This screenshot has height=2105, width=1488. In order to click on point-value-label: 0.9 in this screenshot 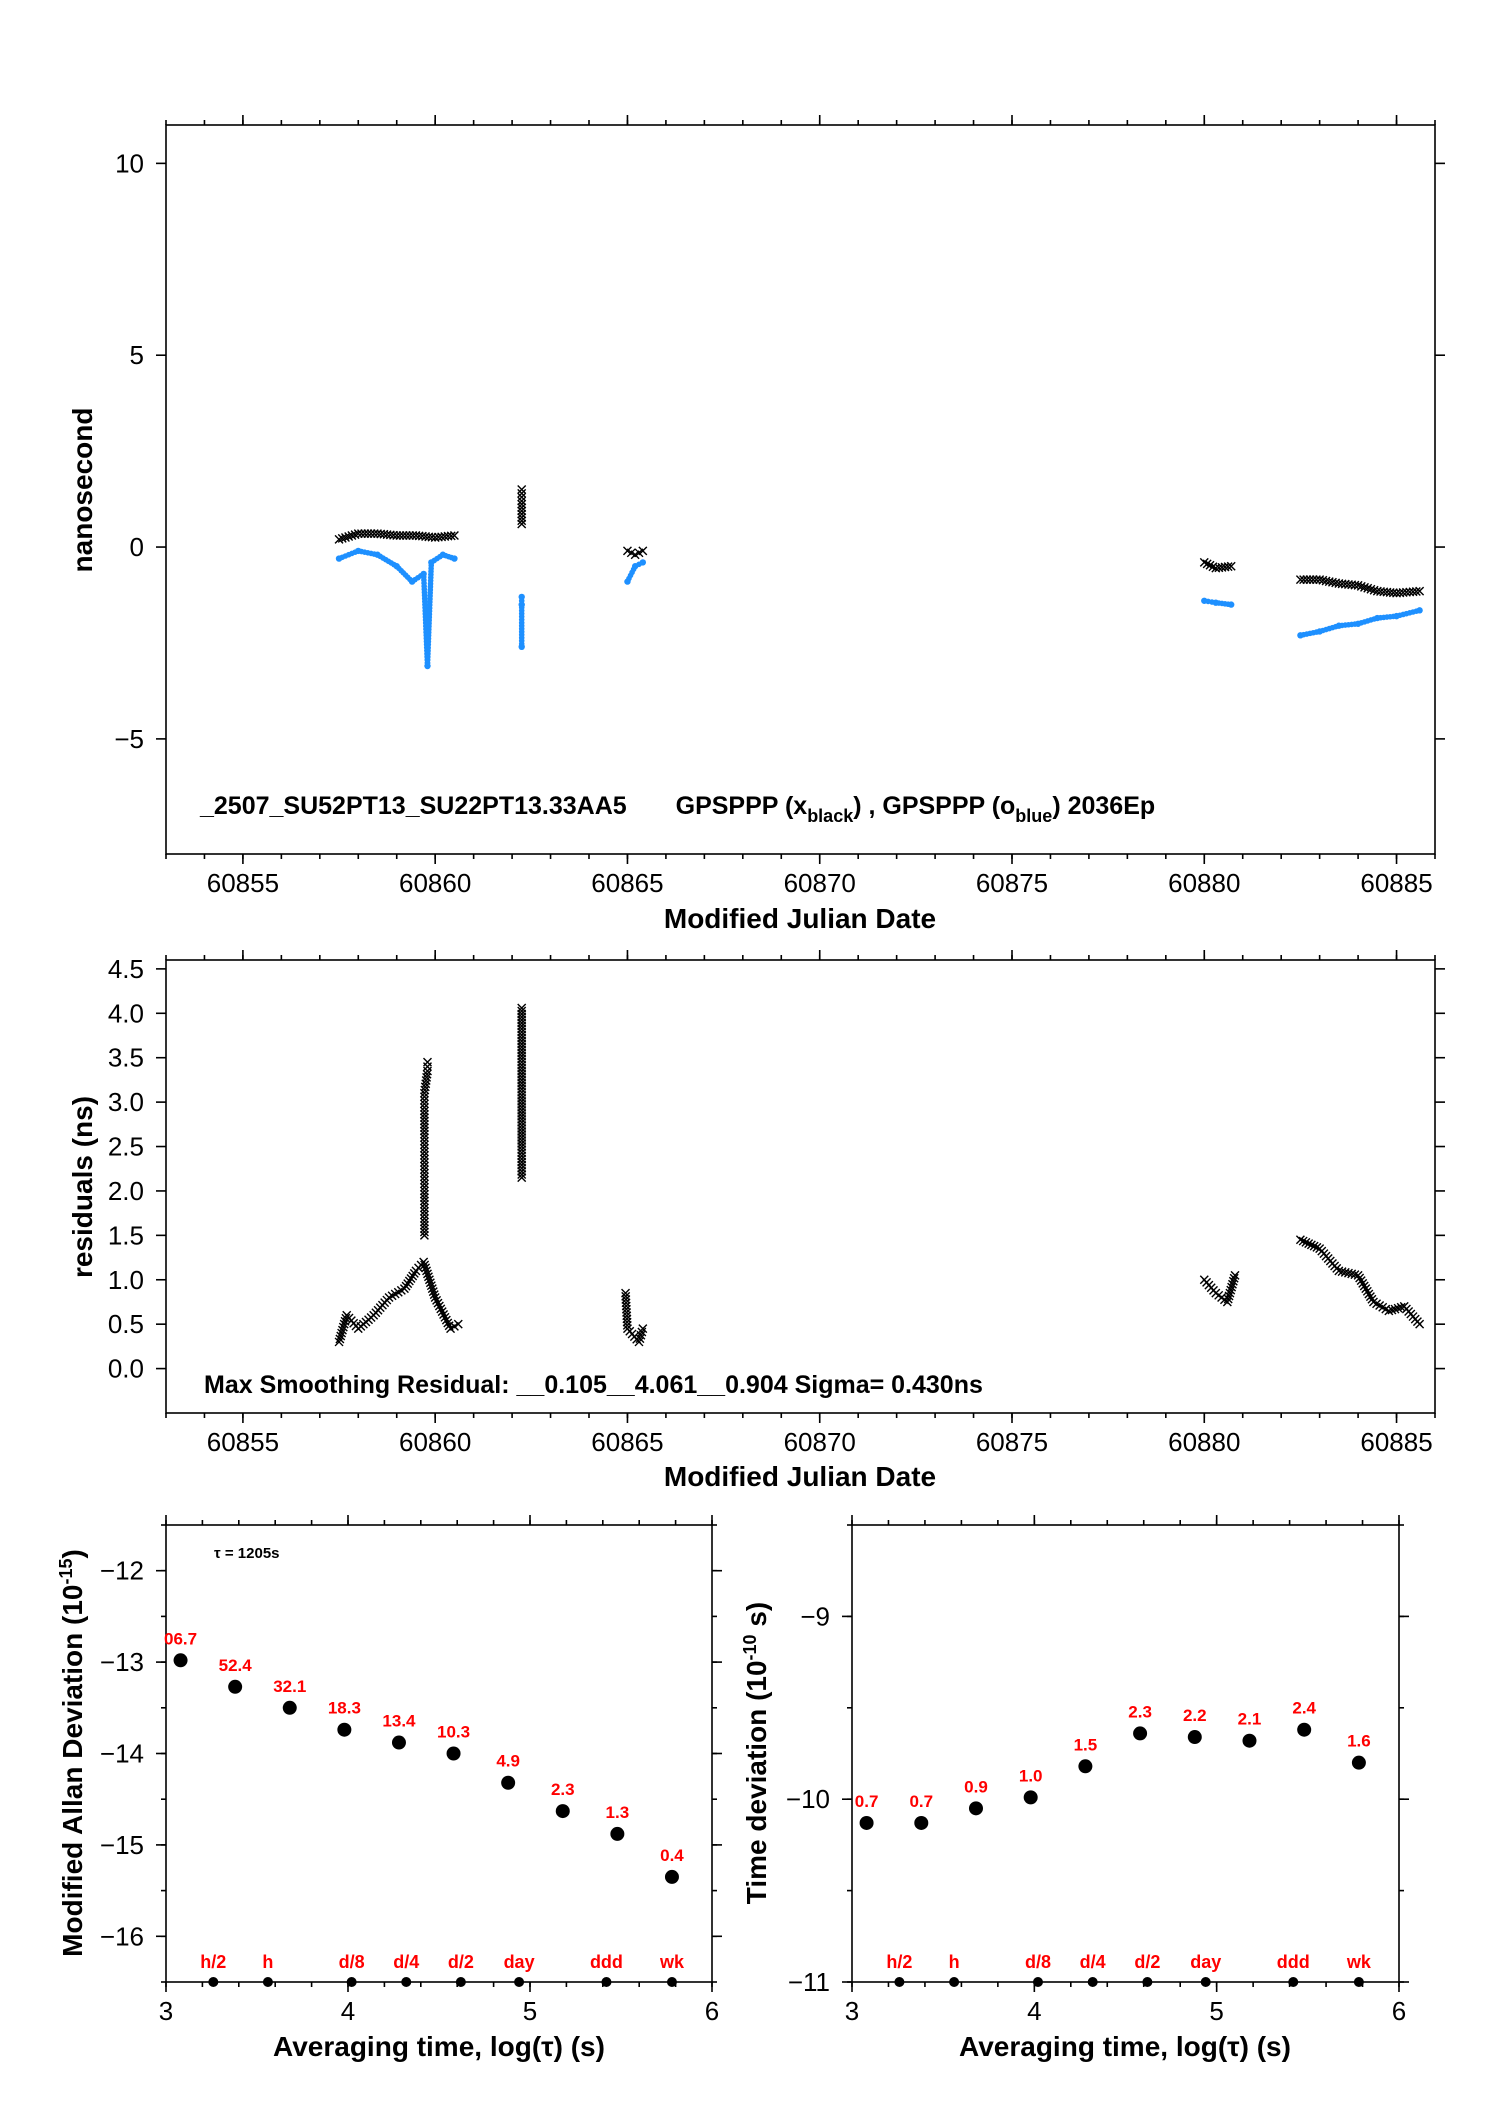, I will do `click(976, 1786)`.